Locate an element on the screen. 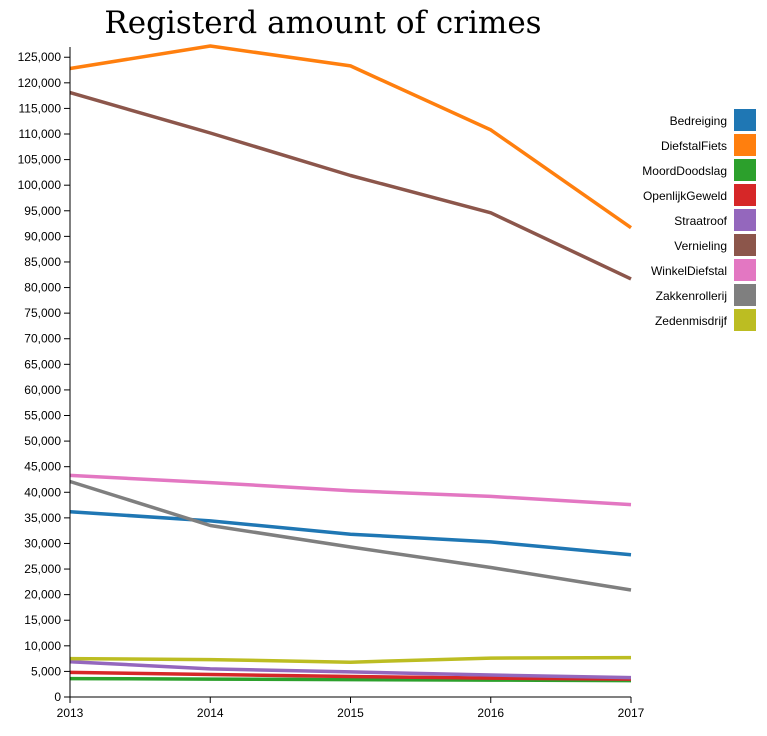 The height and width of the screenshot is (736, 767). legend-item-openlijkgeweld: OpenlijkGeweld is located at coordinates (699, 195).